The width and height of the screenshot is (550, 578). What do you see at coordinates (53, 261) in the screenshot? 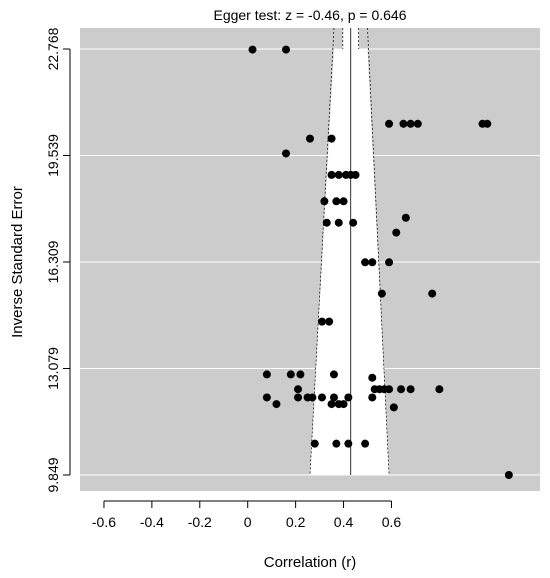
I see `y-tick-label: 16.309` at bounding box center [53, 261].